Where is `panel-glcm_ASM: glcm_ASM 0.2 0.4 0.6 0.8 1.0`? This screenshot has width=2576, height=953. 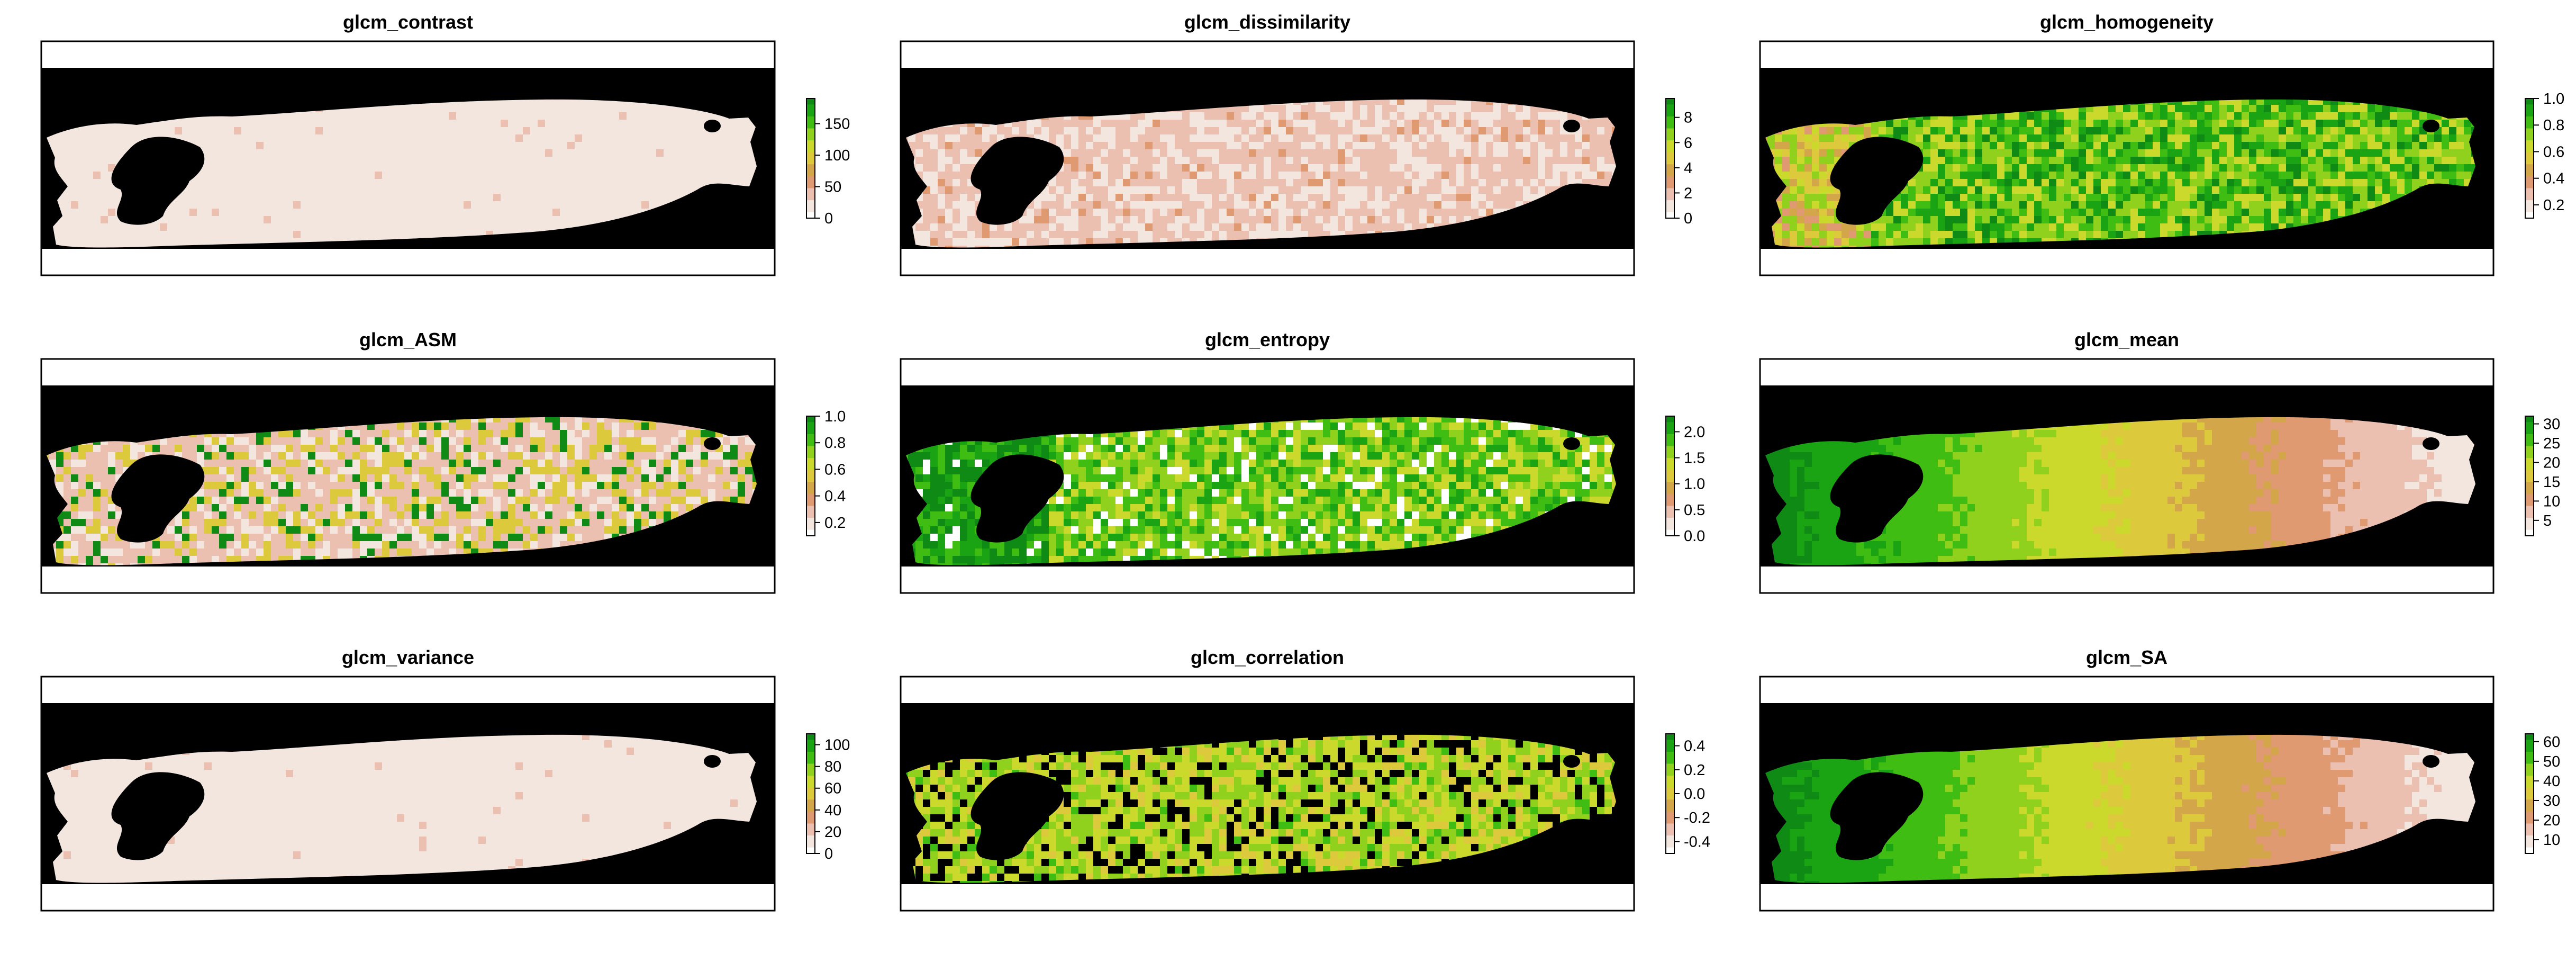
panel-glcm_ASM: glcm_ASM 0.2 0.4 0.6 0.8 1.0 is located at coordinates (443, 462).